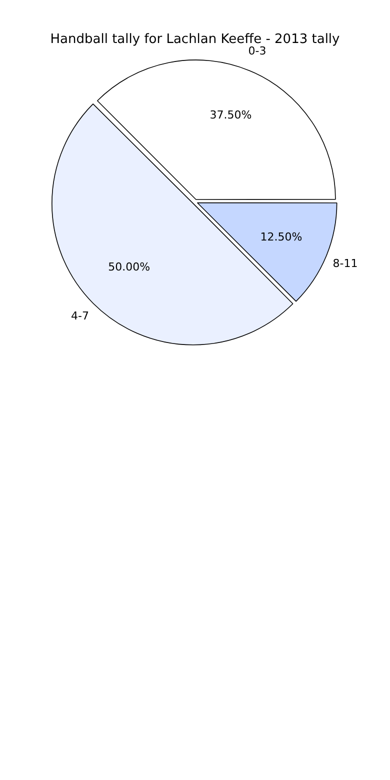 This screenshot has height=780, width=390. I want to click on slice-label: 4-7, so click(79, 316).